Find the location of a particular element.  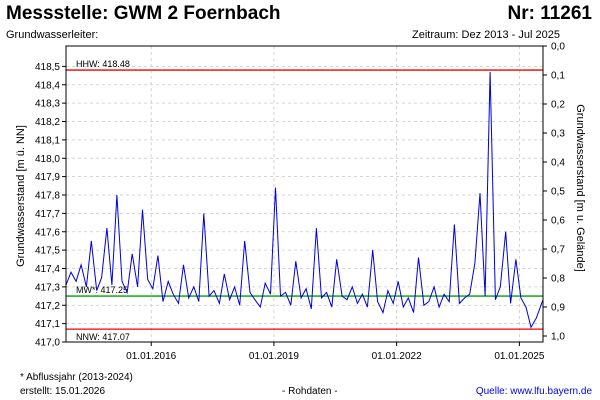

x-axis-ticks: 01.01.2016 01.01.2019 01.01.2022 01.01.2025 is located at coordinates (335, 352).